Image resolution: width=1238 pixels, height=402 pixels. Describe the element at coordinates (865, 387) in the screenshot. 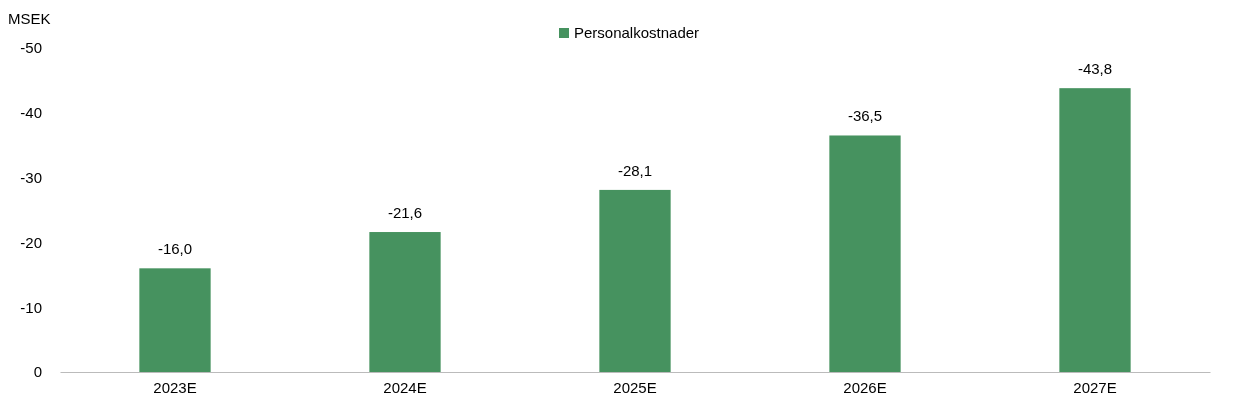

I see `x-tick-label: 2026E` at that location.